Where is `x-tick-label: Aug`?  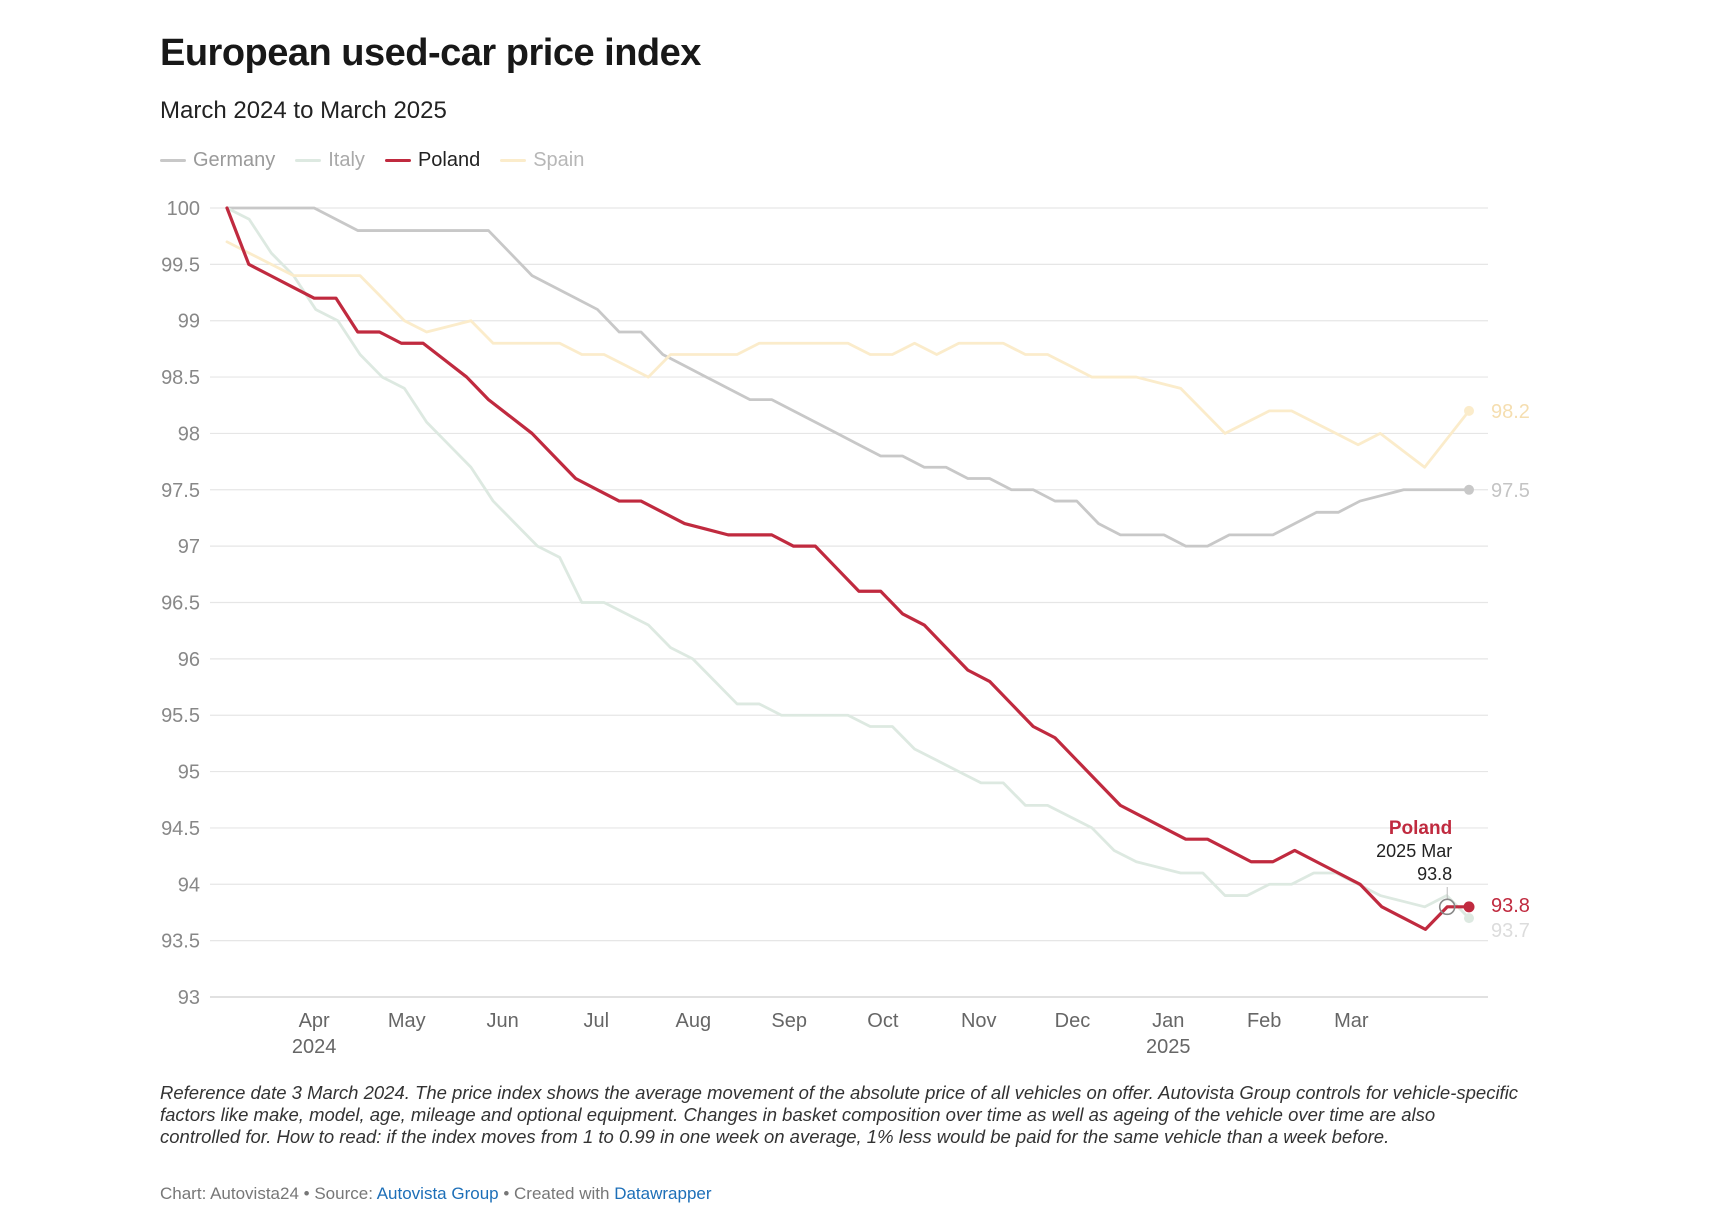 x-tick-label: Aug is located at coordinates (693, 1021).